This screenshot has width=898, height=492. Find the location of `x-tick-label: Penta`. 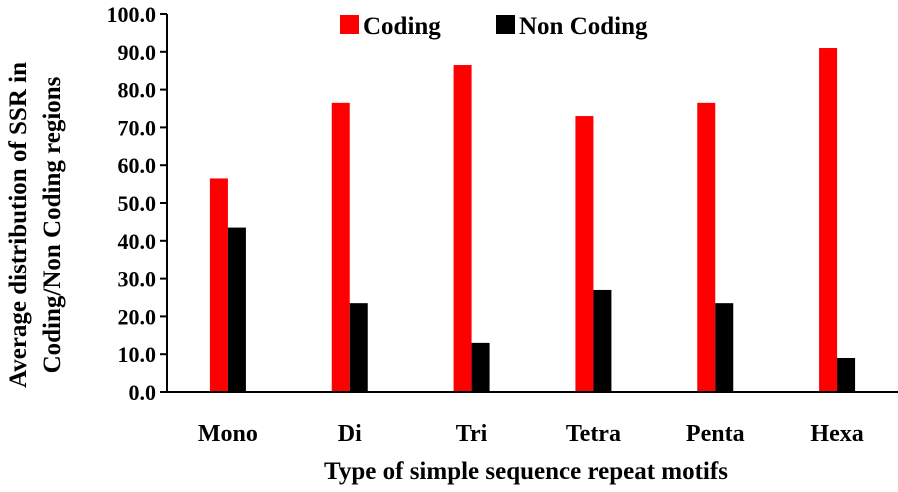

x-tick-label: Penta is located at coordinates (715, 434).